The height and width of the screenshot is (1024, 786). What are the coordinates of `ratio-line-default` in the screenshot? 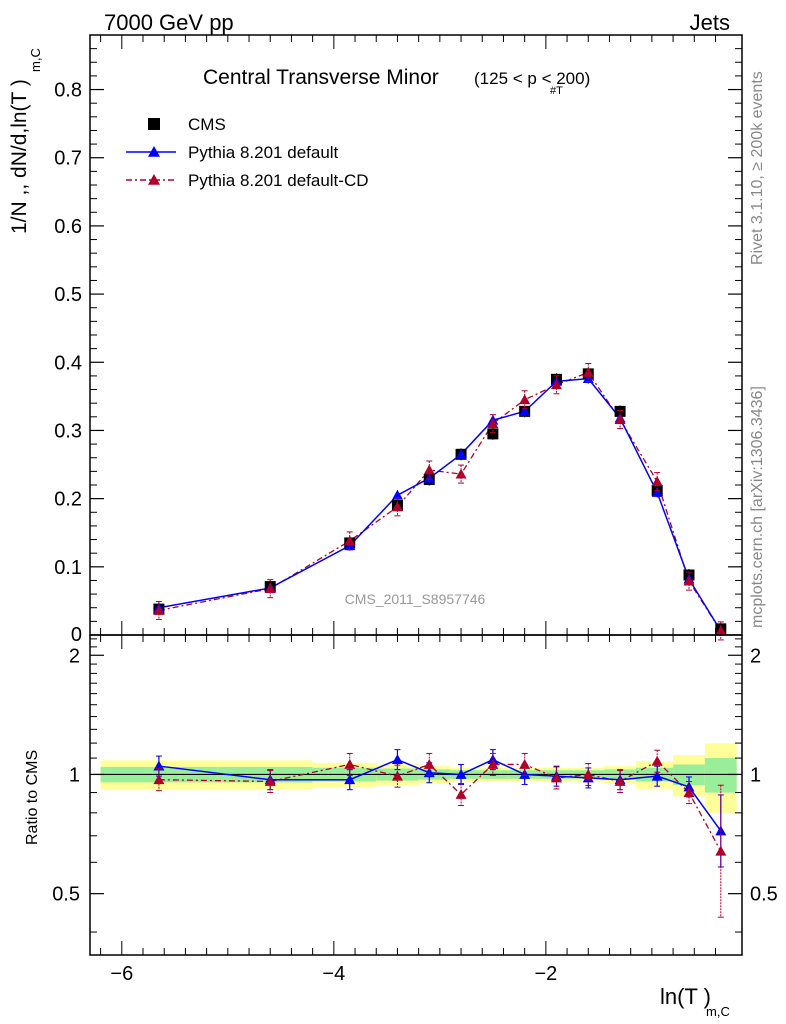 It's located at (440, 795).